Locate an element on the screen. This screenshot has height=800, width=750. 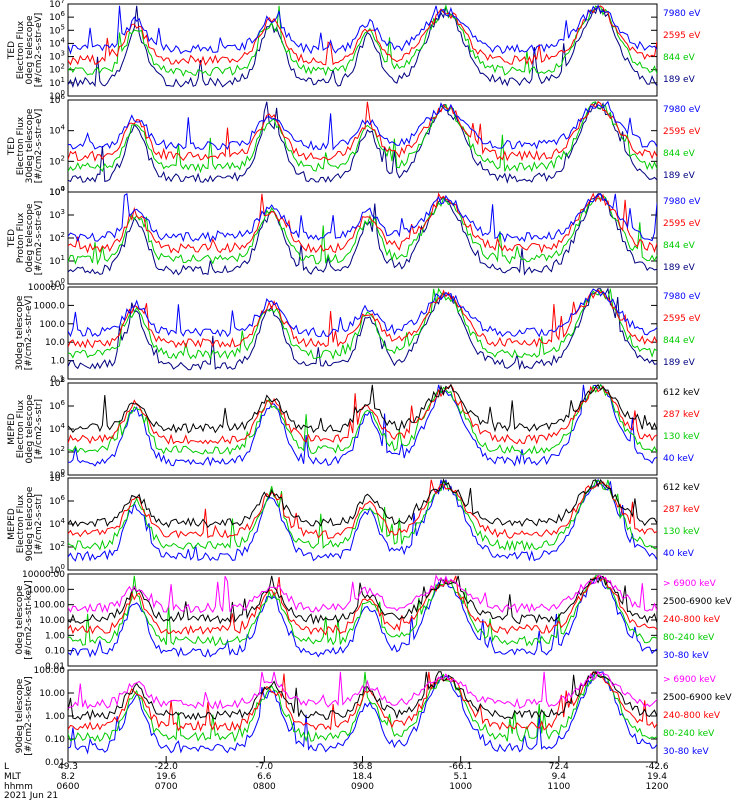
y-tick-label: 10000.0 is located at coordinates (46, 288).